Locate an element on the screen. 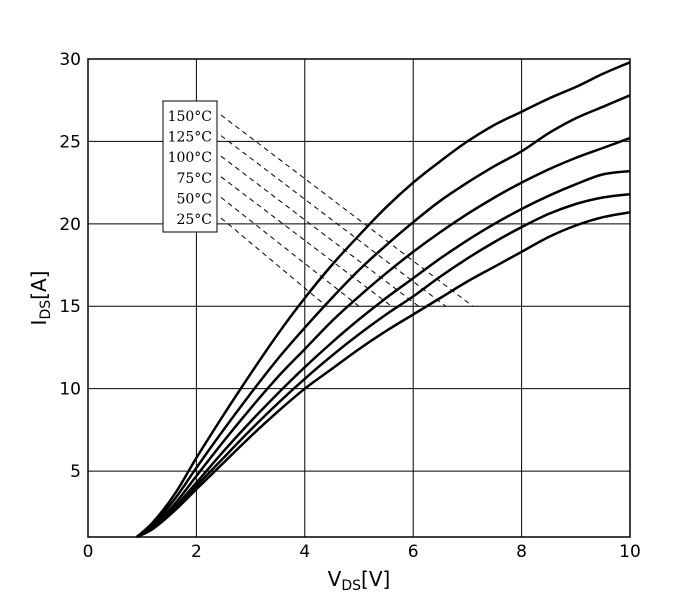 Image resolution: width=700 pixels, height=597 pixels. x-axis-label-sub: DS is located at coordinates (351, 586).